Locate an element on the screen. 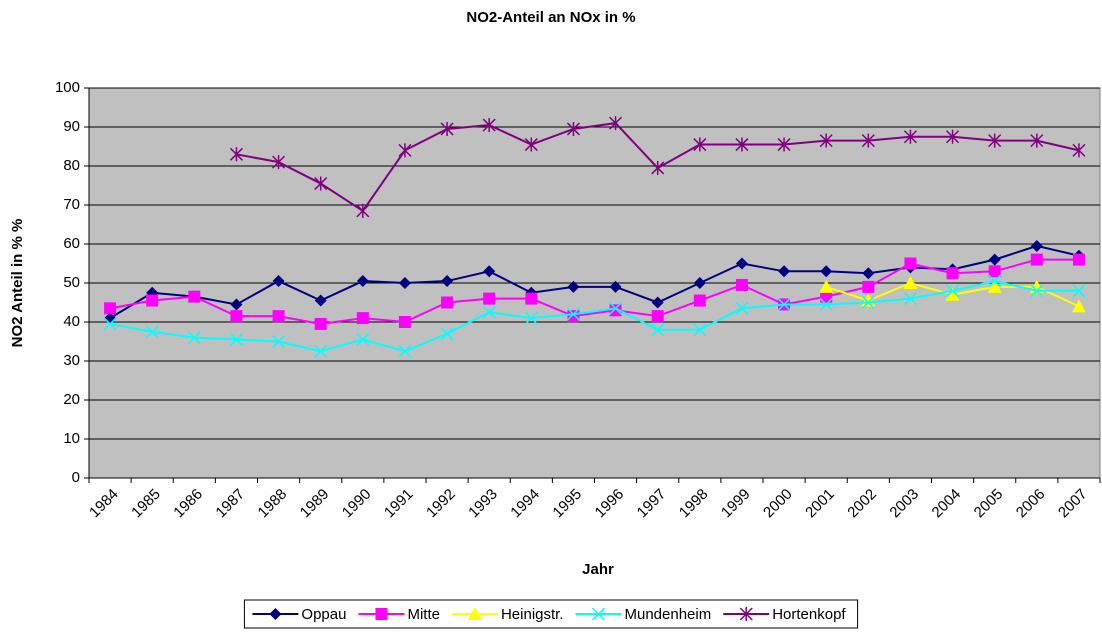 This screenshot has width=1102, height=637. y-tick-label: 40 is located at coordinates (71, 321).